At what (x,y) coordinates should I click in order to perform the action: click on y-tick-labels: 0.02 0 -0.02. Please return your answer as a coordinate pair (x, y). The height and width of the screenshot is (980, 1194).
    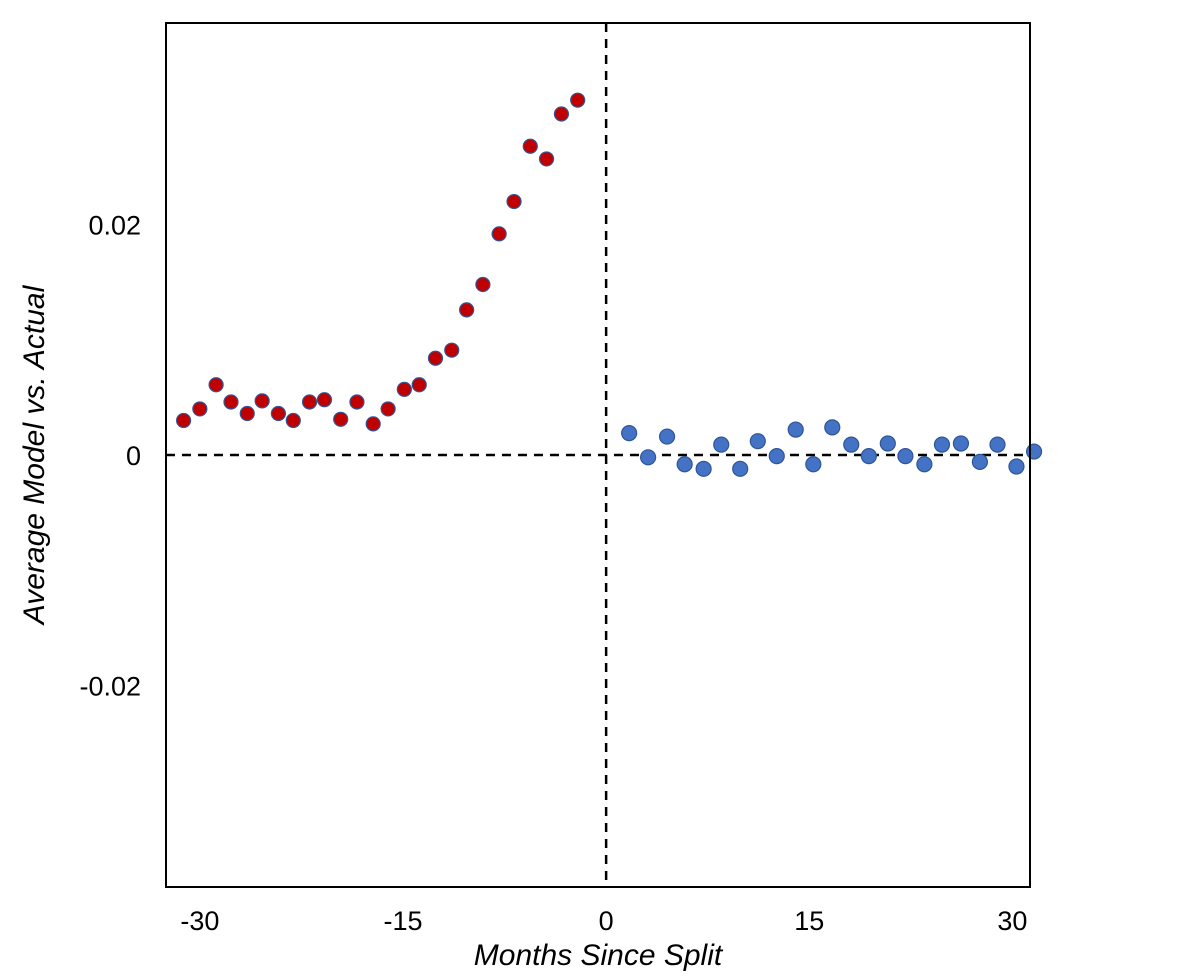
    Looking at the image, I should click on (110, 456).